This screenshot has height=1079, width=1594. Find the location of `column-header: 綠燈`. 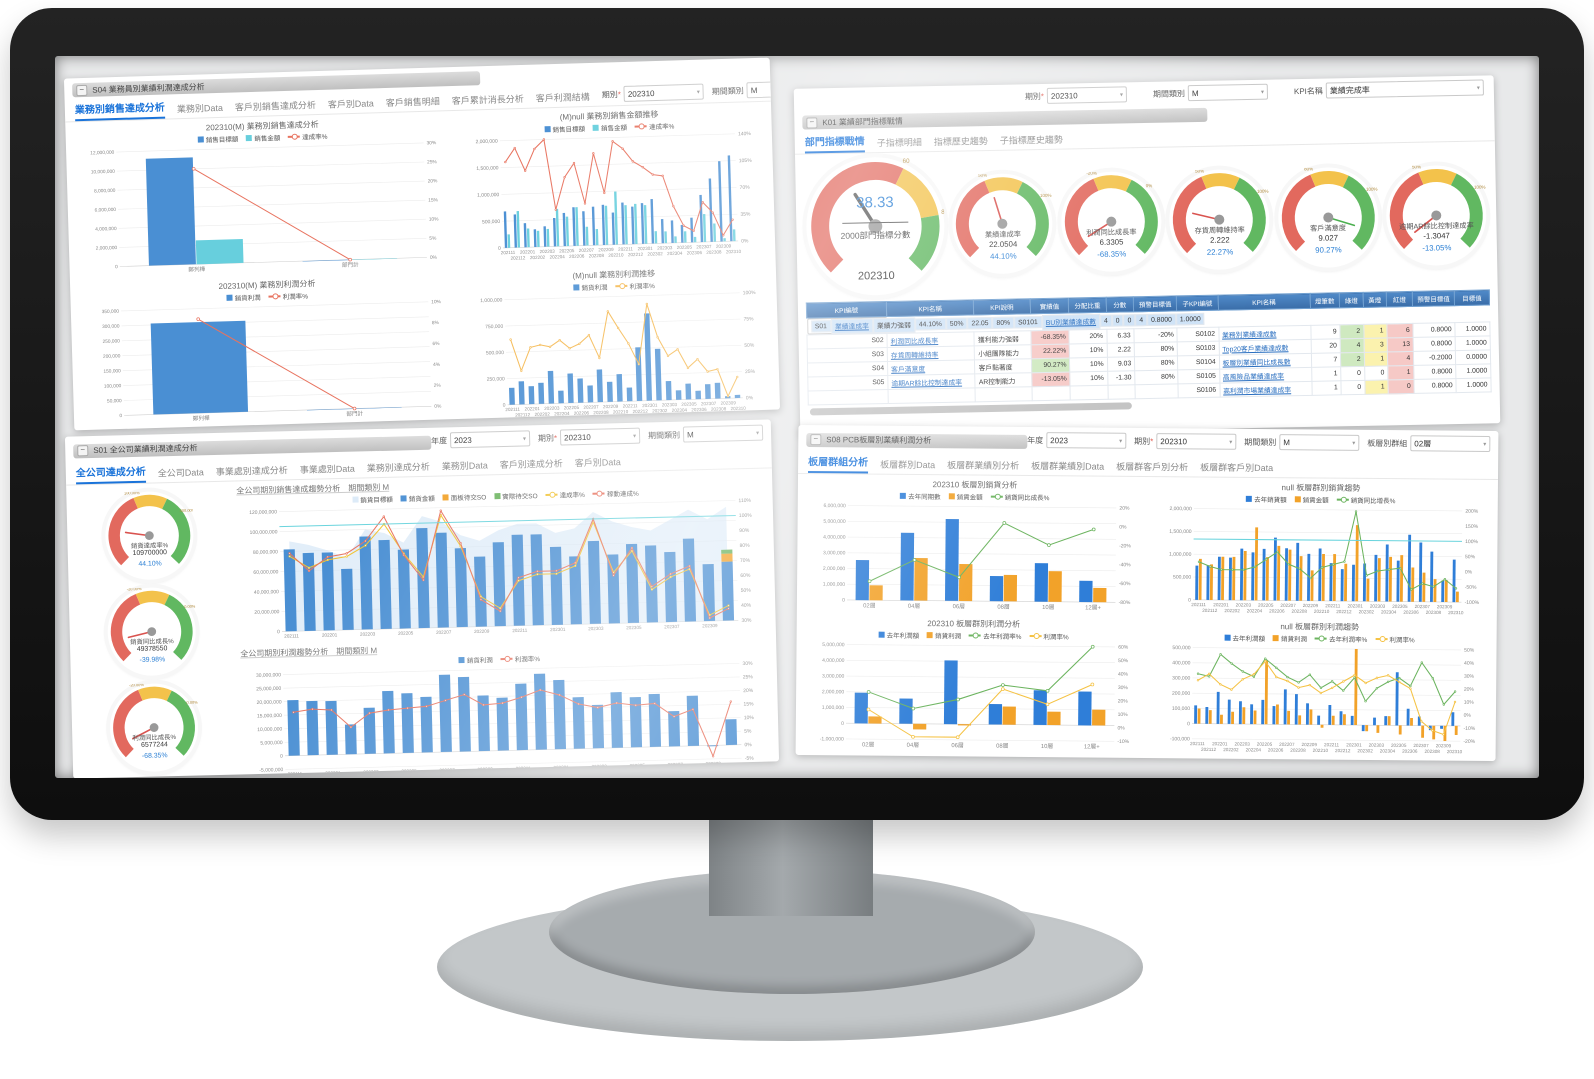

column-header: 綠燈 is located at coordinates (1351, 300).